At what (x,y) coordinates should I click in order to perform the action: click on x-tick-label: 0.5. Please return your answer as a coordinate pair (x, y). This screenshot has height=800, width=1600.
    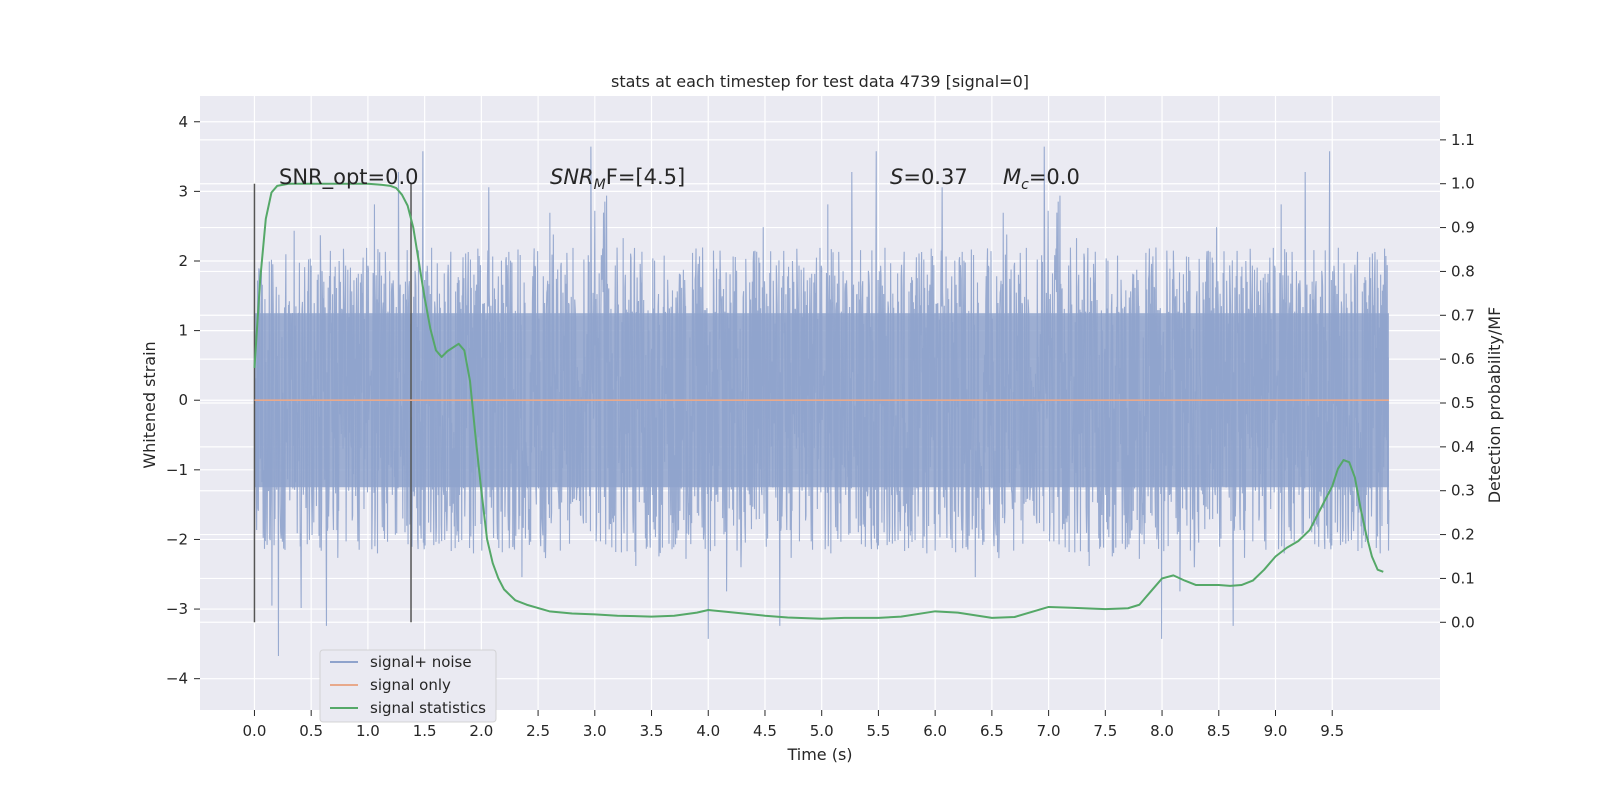
    Looking at the image, I should click on (311, 731).